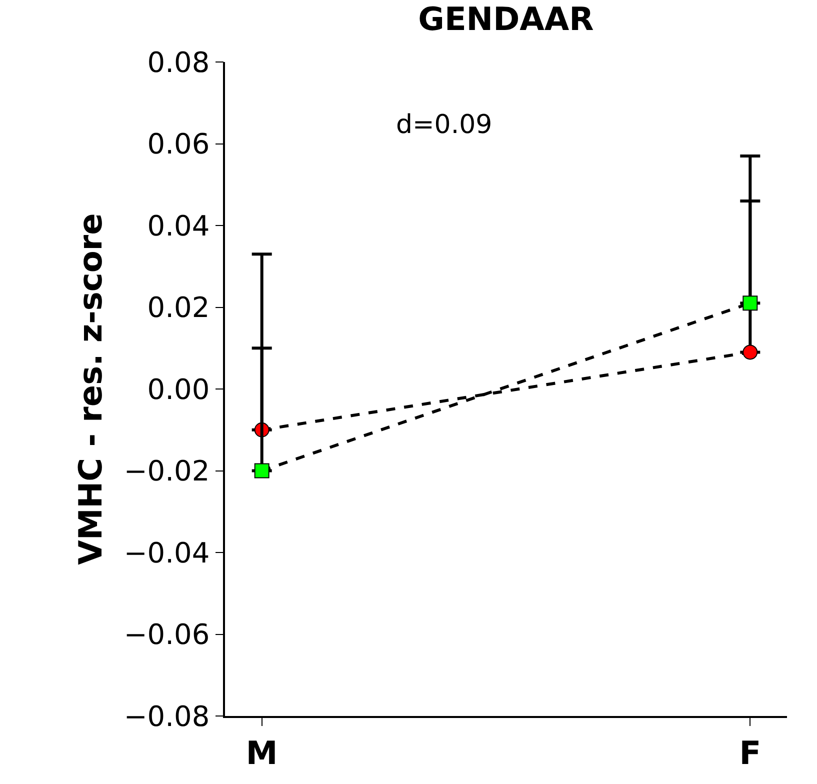 Image resolution: width=817 pixels, height=784 pixels. Describe the element at coordinates (167, 553) in the screenshot. I see `y-tick-label: −0.04` at that location.